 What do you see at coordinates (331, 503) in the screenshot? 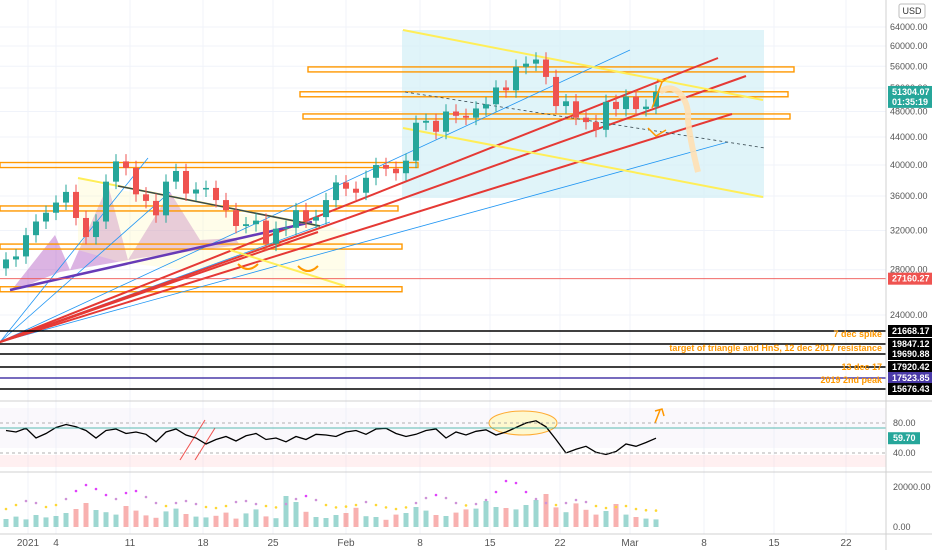
I see `volume-pane` at bounding box center [331, 503].